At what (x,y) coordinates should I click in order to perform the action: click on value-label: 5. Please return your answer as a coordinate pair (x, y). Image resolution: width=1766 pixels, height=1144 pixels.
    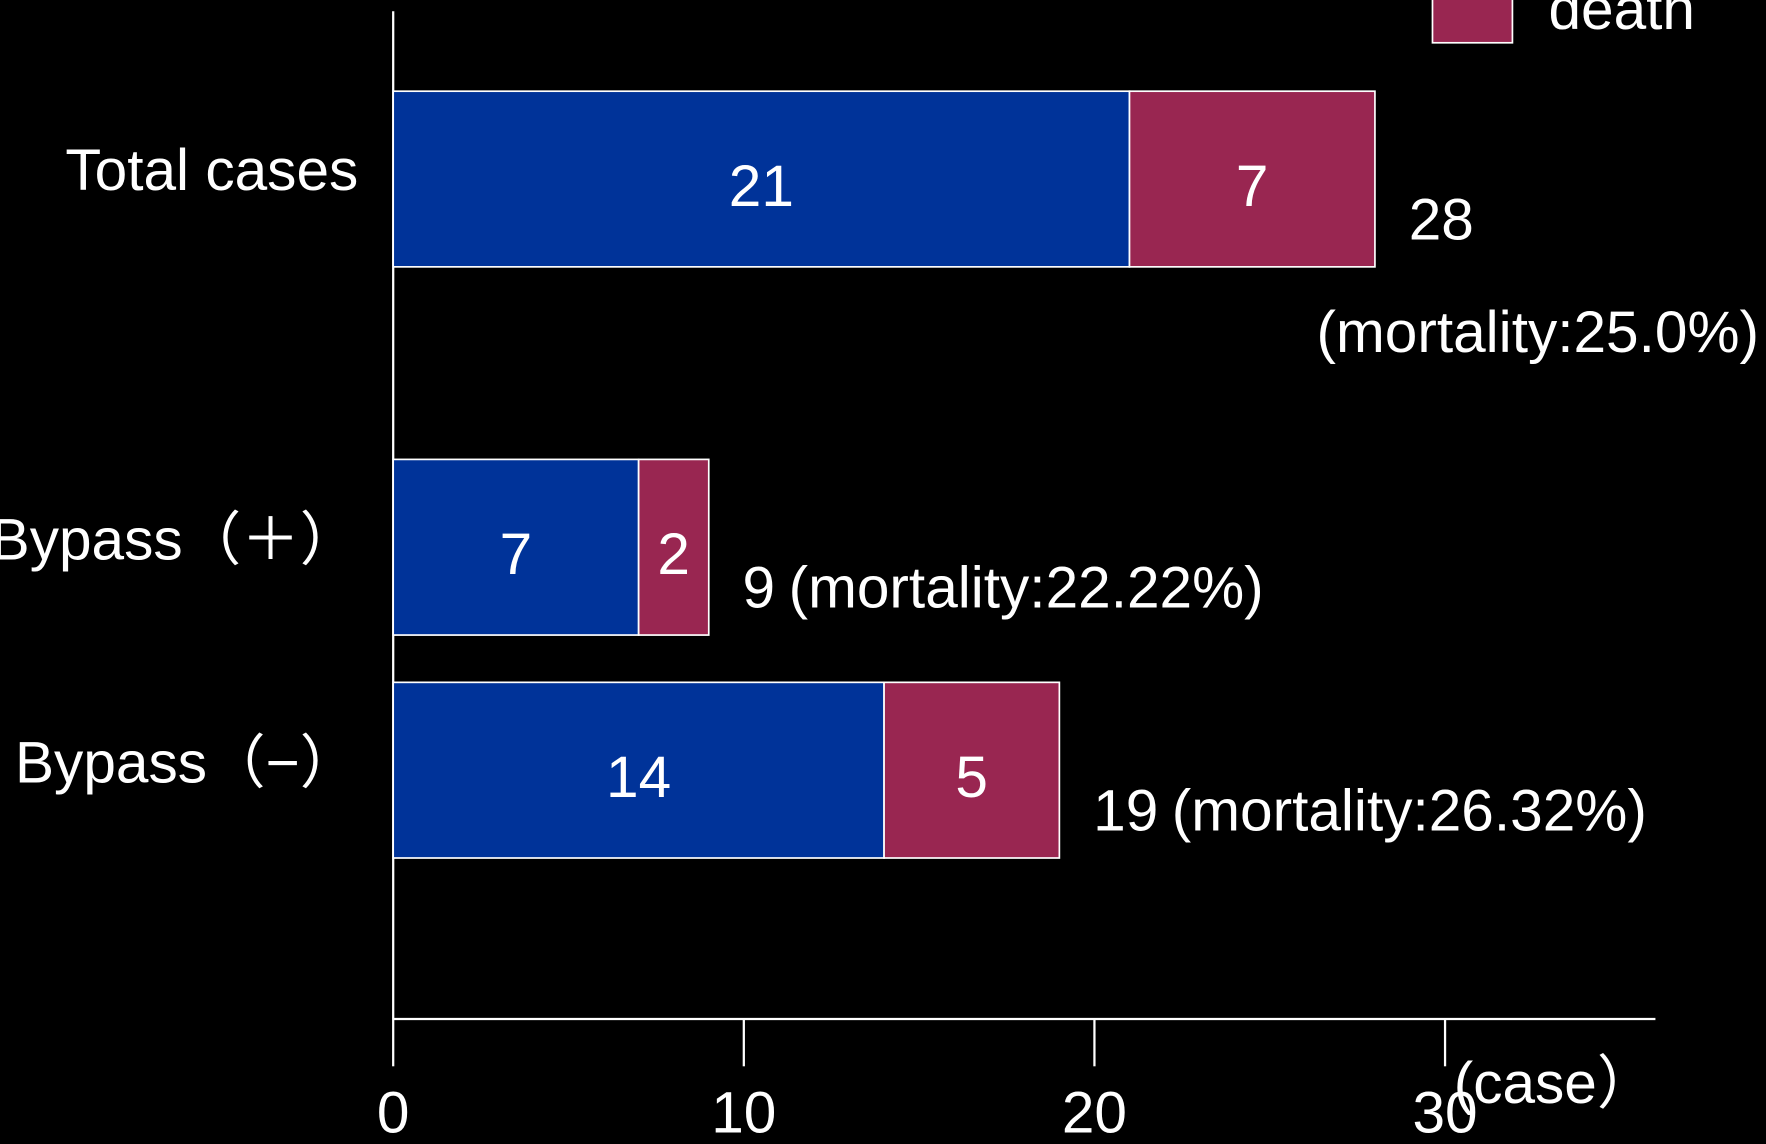
    Looking at the image, I should click on (971, 777).